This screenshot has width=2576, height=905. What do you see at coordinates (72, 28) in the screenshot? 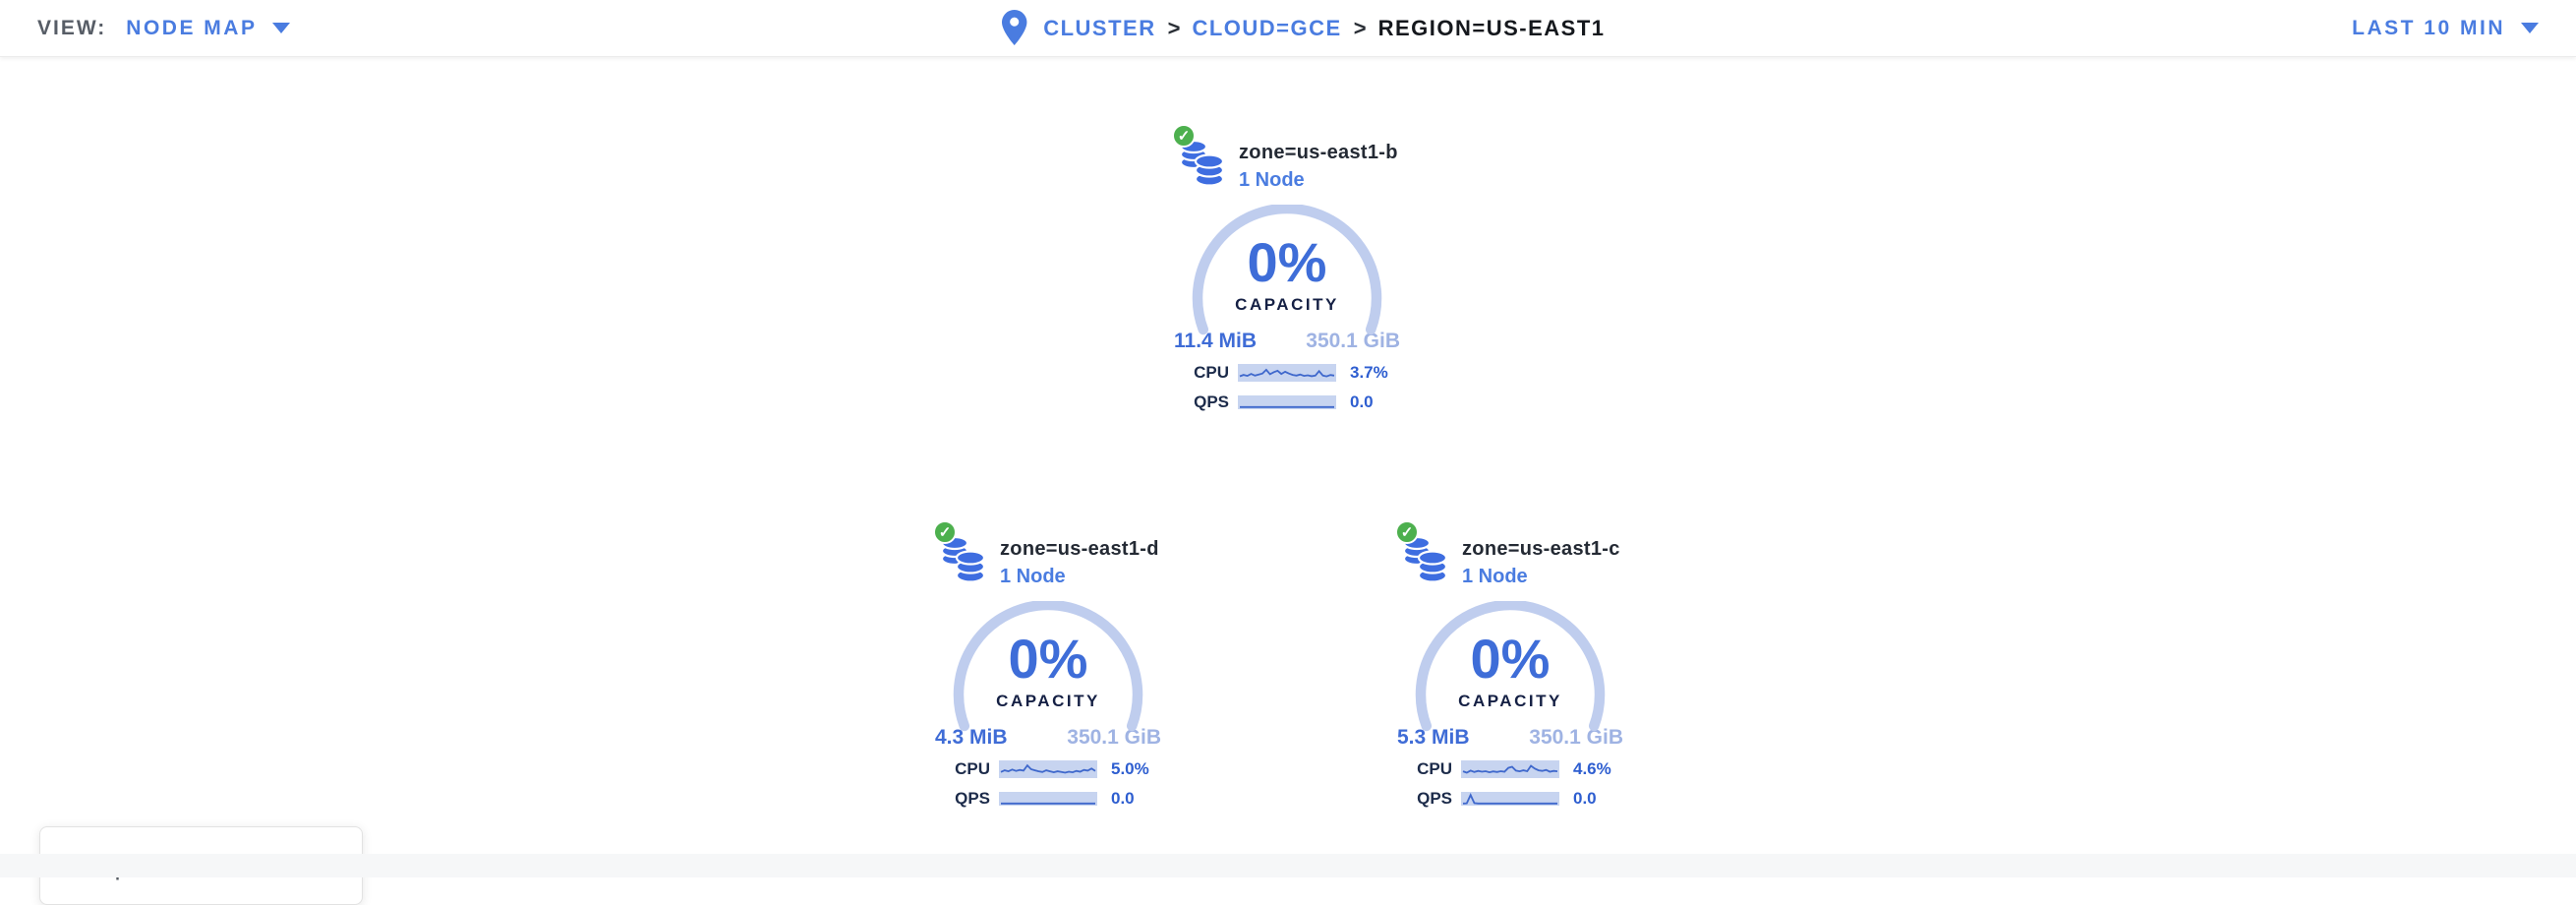
I see `view-label: VIEW:` at bounding box center [72, 28].